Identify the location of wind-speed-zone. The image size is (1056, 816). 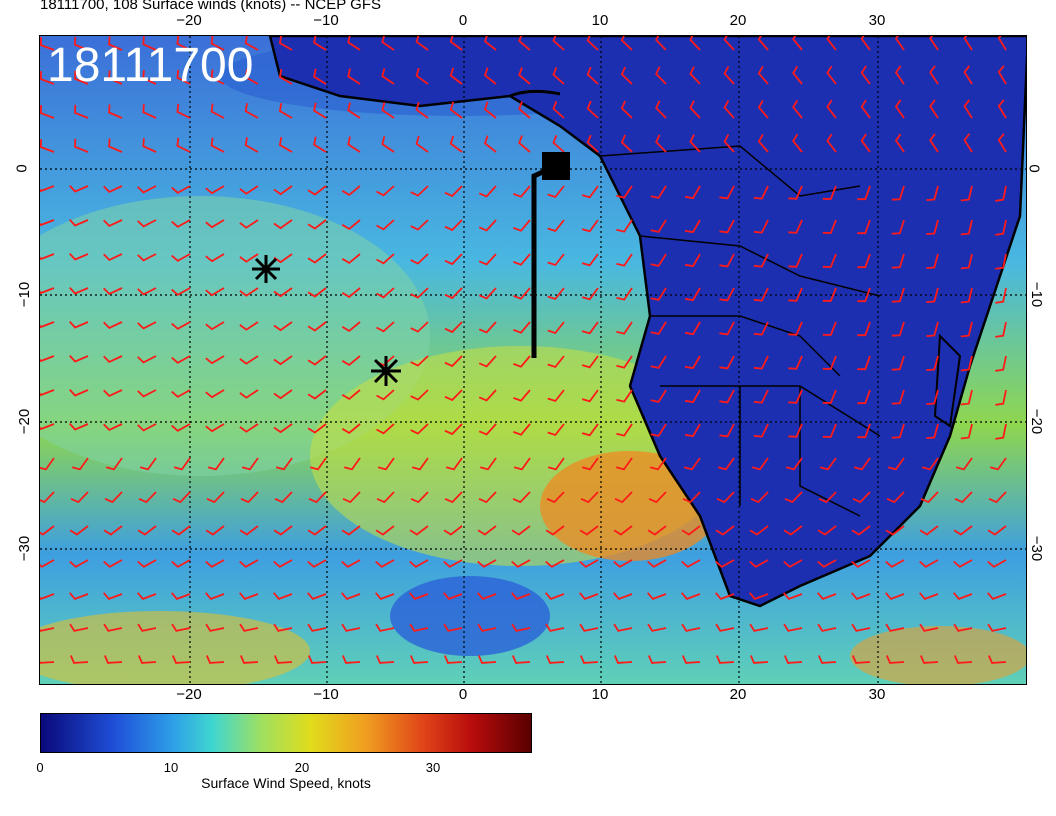
(470, 616).